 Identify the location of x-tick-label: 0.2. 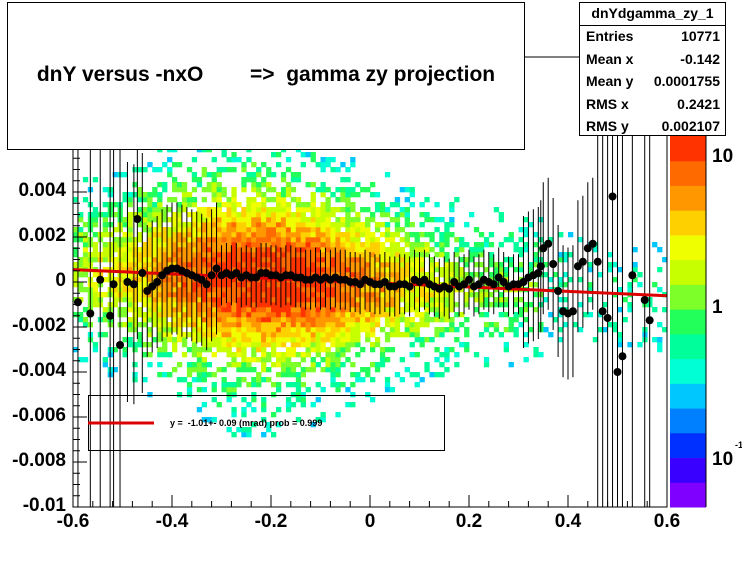
(469, 521).